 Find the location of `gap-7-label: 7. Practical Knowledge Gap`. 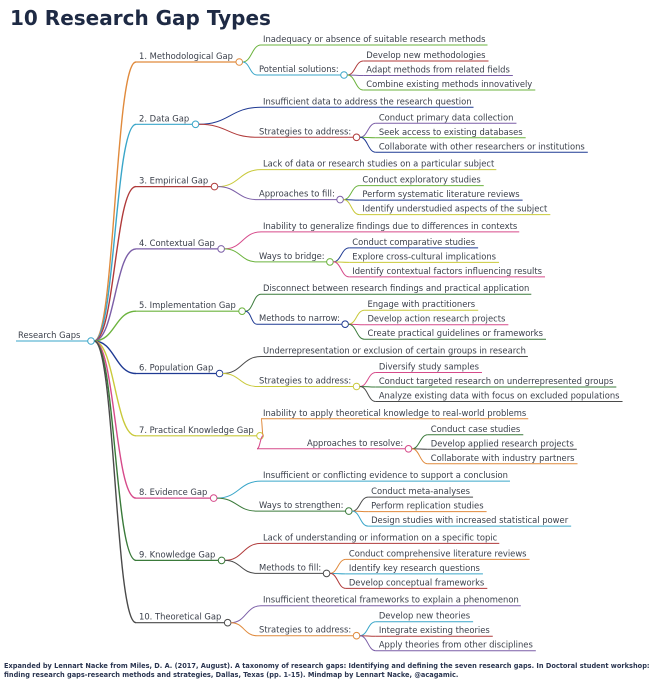

gap-7-label: 7. Practical Knowledge Gap is located at coordinates (196, 430).